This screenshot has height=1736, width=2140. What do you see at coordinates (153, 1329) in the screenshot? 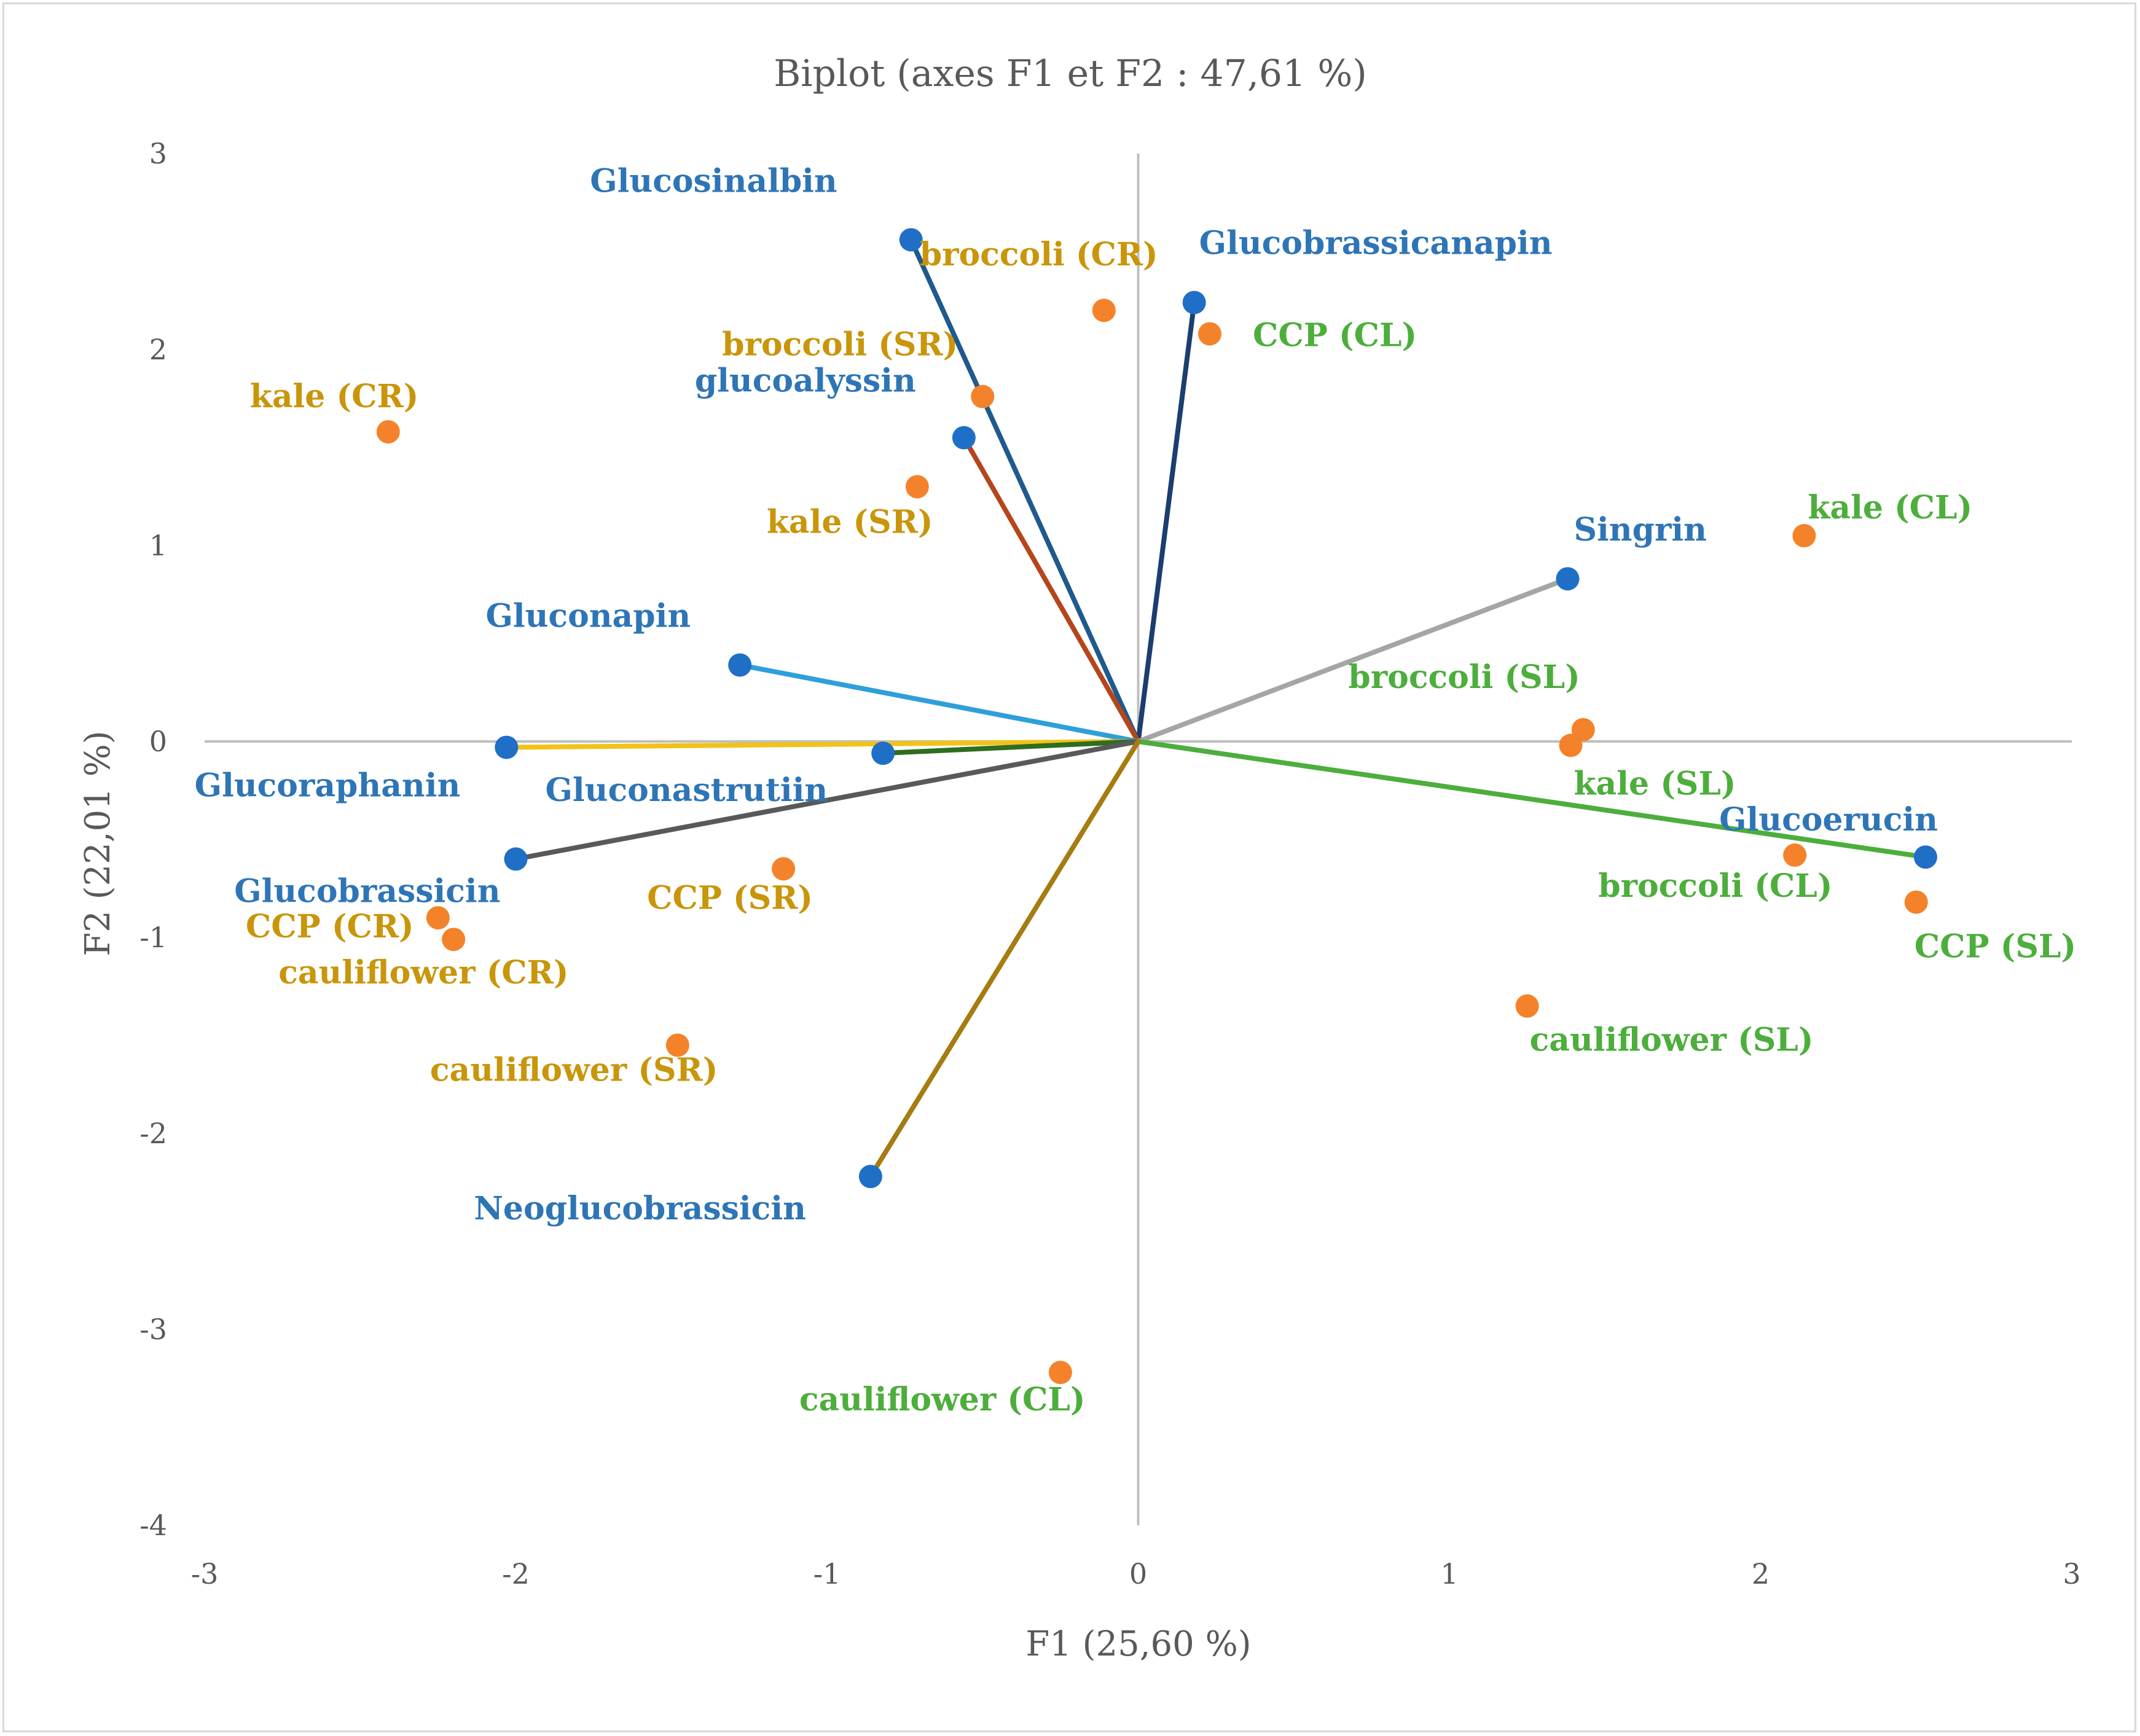
I see `y-tick-label: -3` at bounding box center [153, 1329].